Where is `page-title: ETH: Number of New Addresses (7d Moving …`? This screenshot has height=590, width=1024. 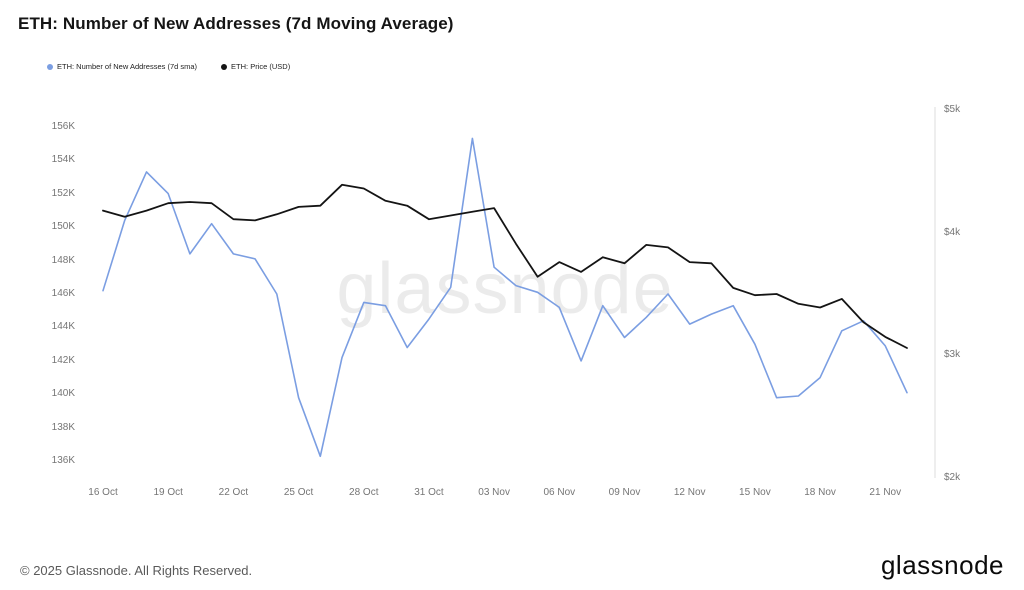 page-title: ETH: Number of New Addresses (7d Moving … is located at coordinates (236, 23).